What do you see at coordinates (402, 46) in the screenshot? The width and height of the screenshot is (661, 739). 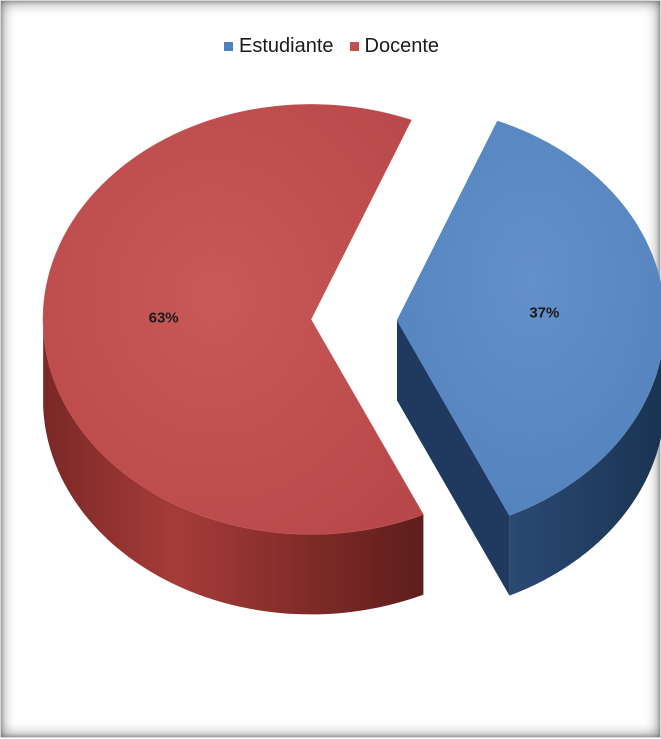 I see `legend-label-docente: Docente` at bounding box center [402, 46].